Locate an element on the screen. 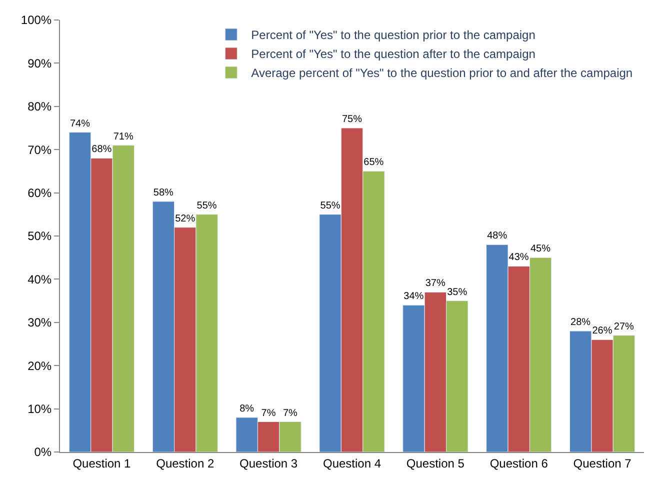  y-tick-label: 30% is located at coordinates (40, 323).